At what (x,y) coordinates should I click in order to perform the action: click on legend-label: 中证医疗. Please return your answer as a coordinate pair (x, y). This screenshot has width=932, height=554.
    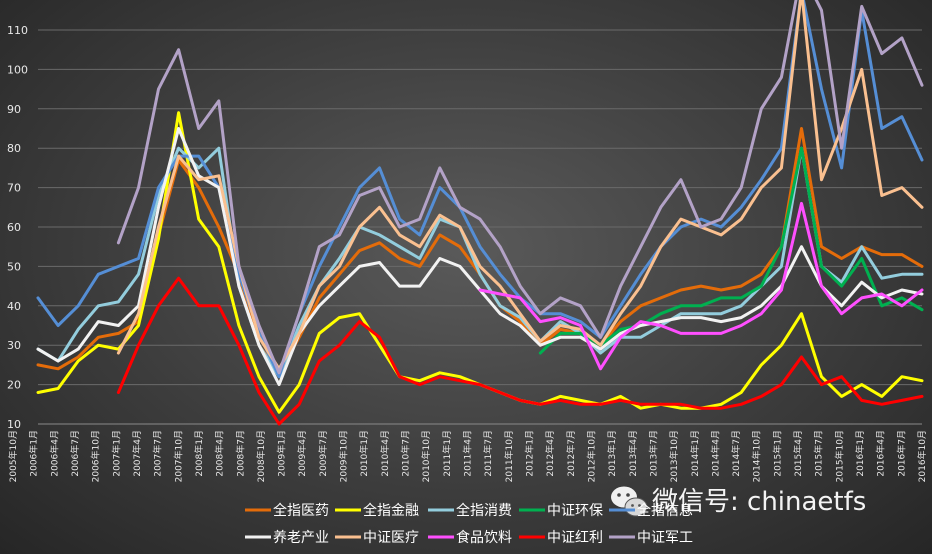
    Looking at the image, I should click on (391, 538).